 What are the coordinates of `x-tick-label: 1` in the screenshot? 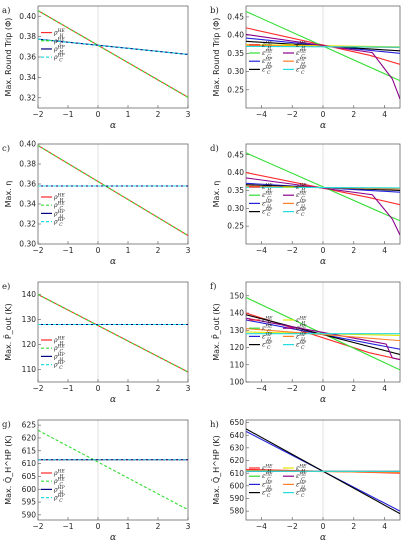 It's located at (128, 114).